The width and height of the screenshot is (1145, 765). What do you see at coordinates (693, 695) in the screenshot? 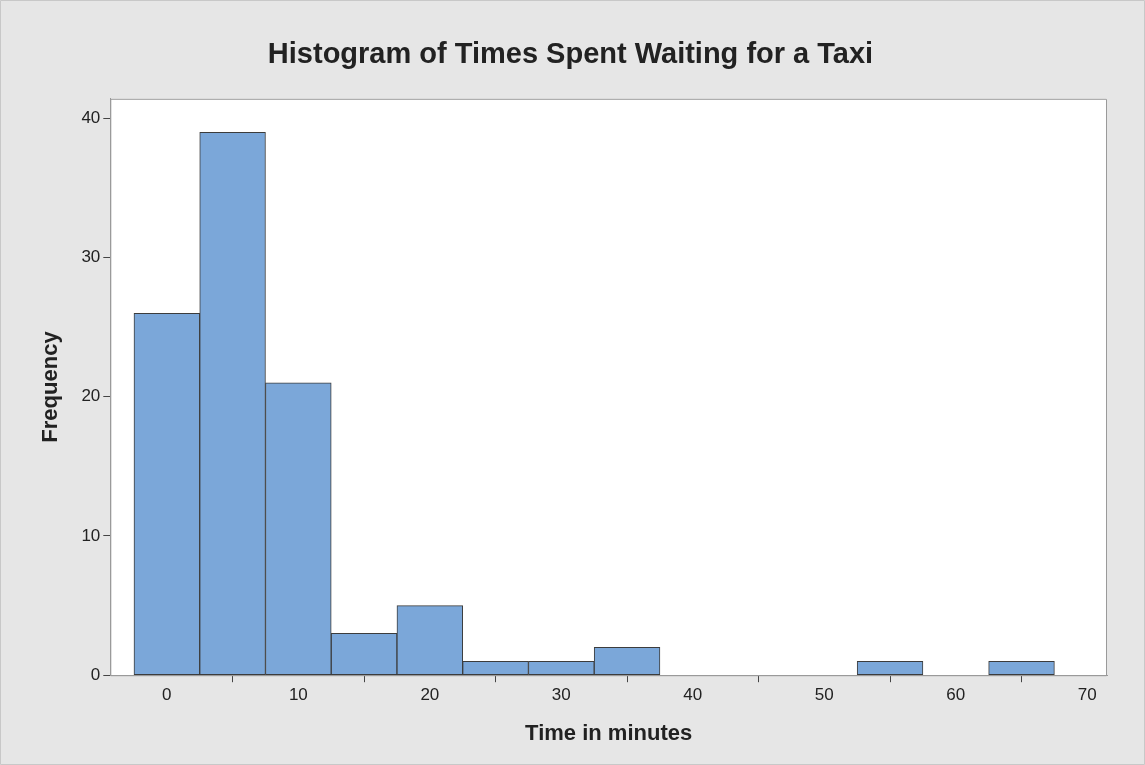
I see `x-tick-label: 40` at bounding box center [693, 695].